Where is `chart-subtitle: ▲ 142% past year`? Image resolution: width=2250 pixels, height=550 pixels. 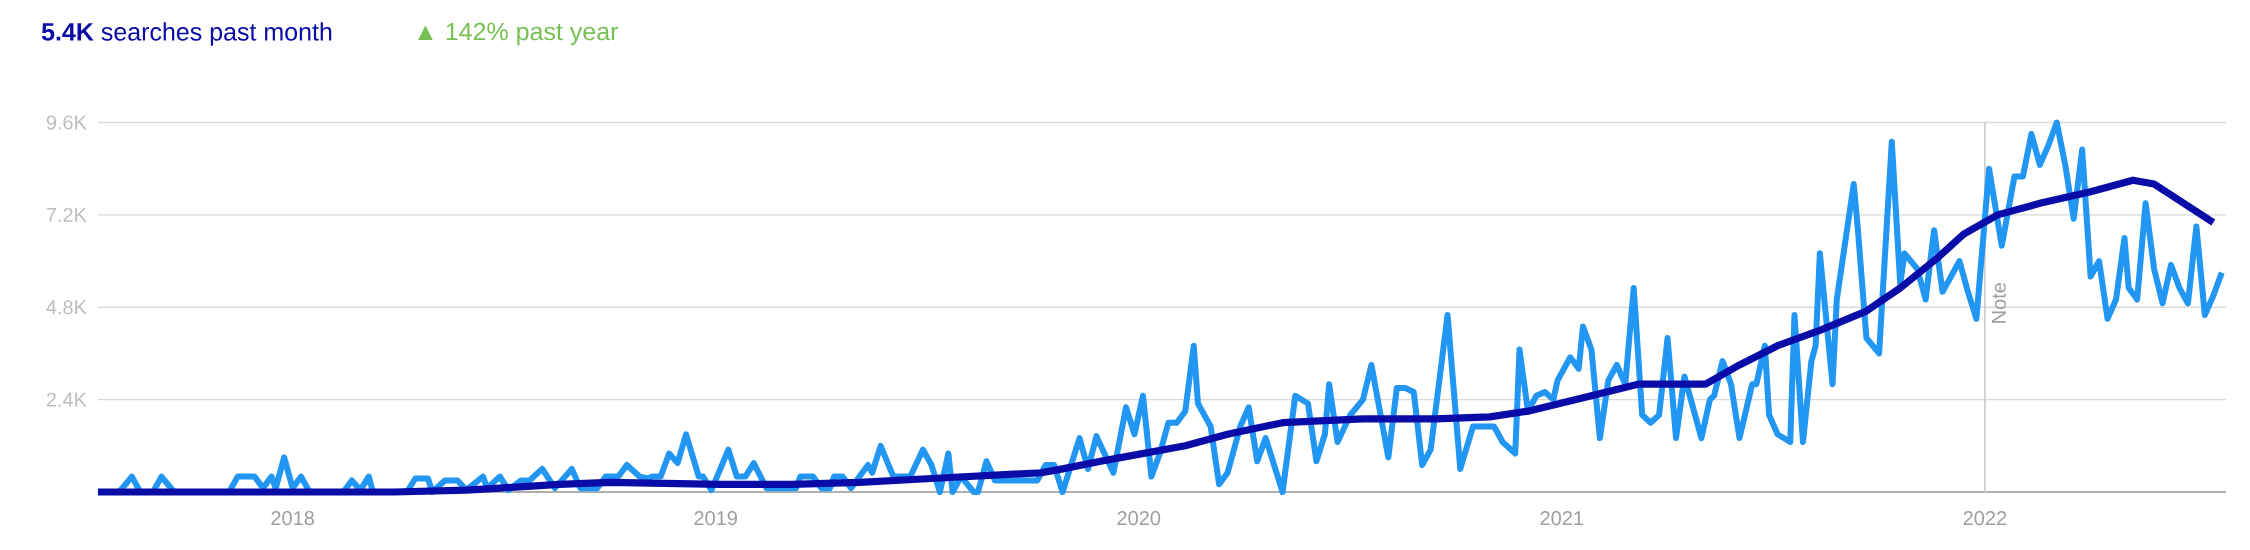 chart-subtitle: ▲ 142% past year is located at coordinates (518, 34).